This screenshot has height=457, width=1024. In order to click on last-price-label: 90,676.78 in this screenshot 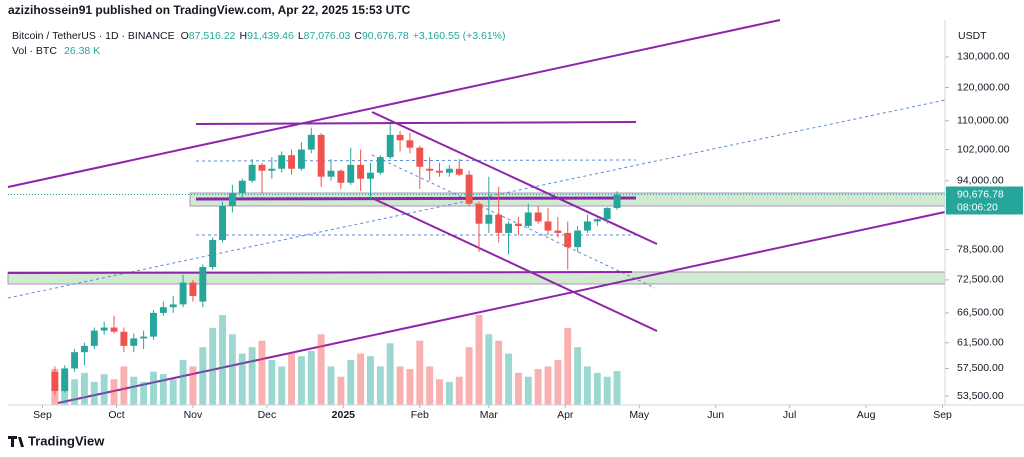, I will do `click(980, 194)`.